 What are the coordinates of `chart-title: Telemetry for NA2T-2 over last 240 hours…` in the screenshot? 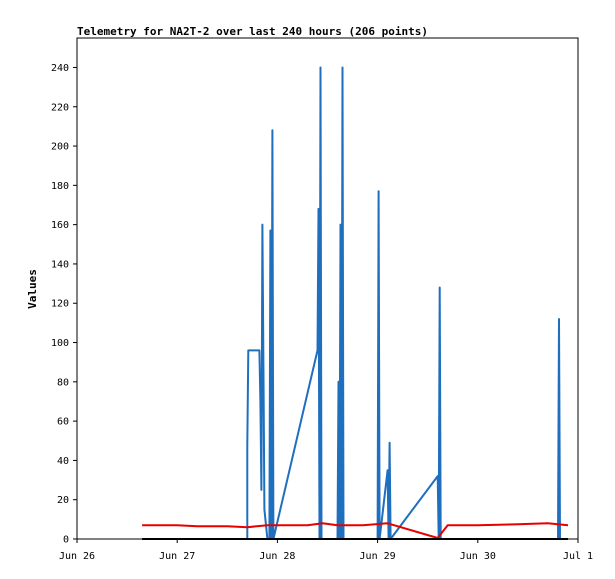 It's located at (252, 31).